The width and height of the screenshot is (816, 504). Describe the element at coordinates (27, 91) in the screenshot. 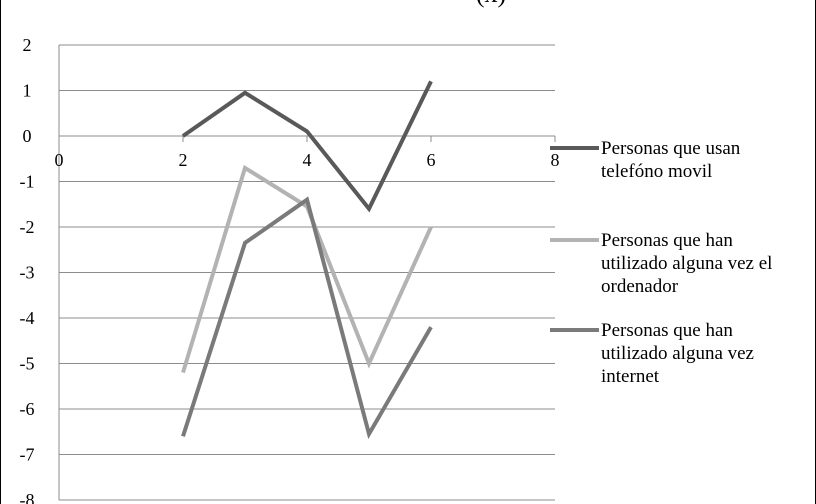

I see `y-tick-label: 1` at that location.